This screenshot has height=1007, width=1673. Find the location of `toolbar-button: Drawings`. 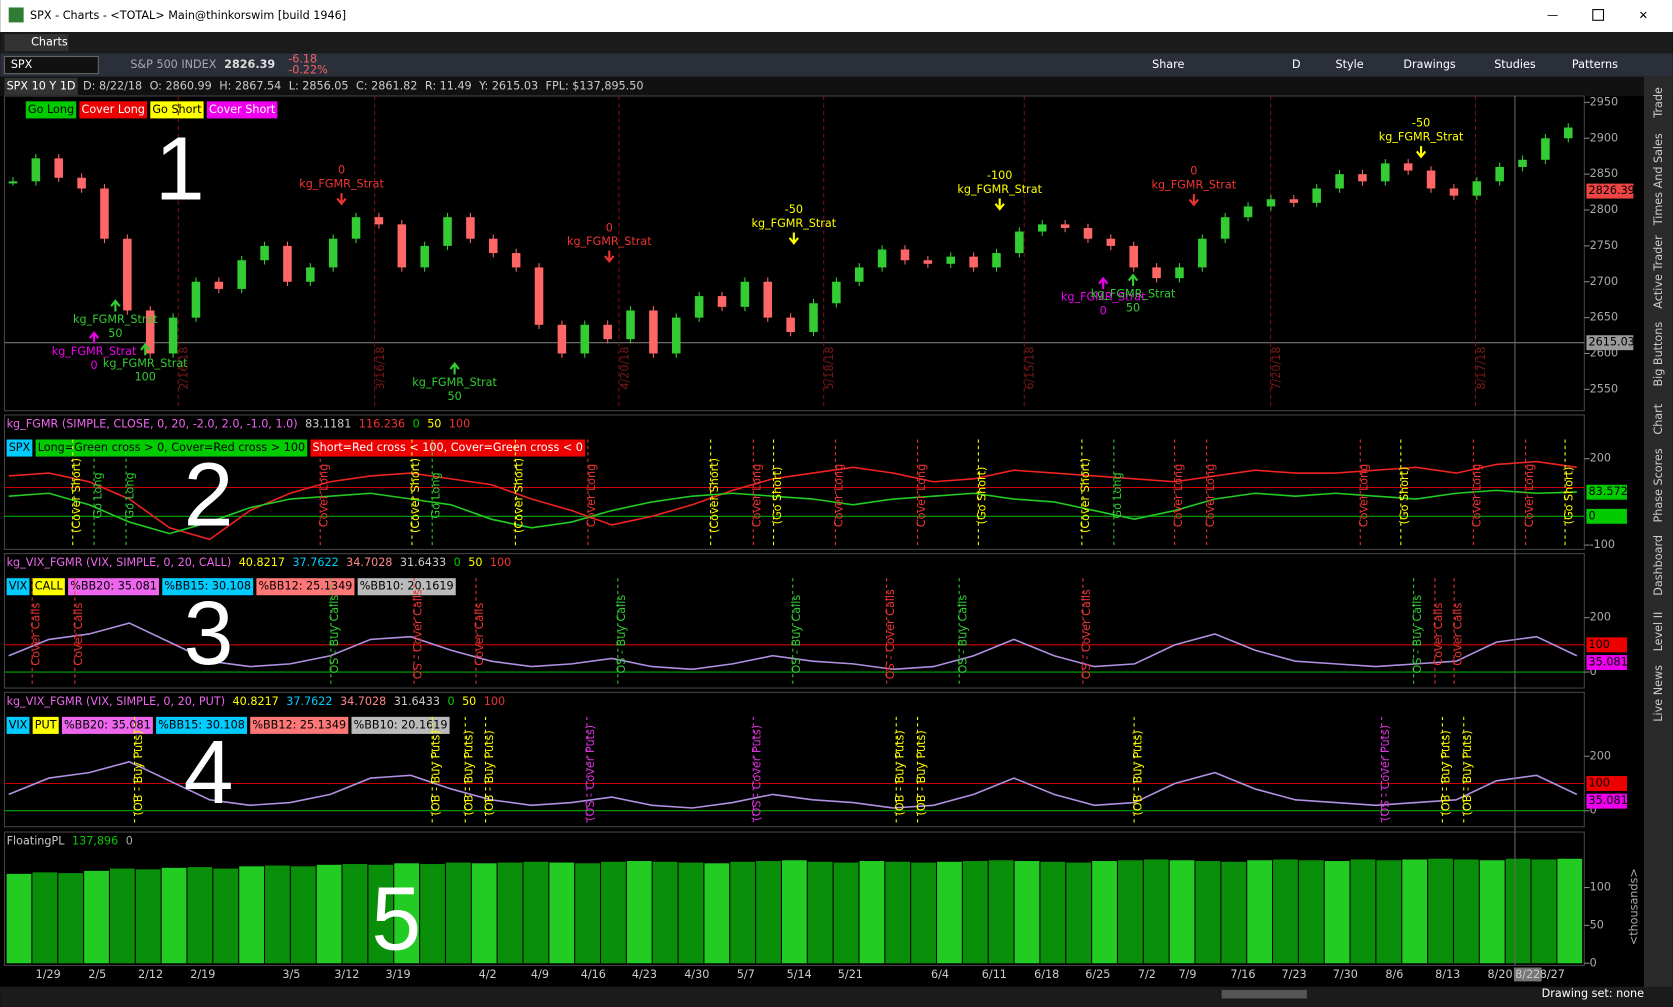

toolbar-button: Drawings is located at coordinates (1429, 64).